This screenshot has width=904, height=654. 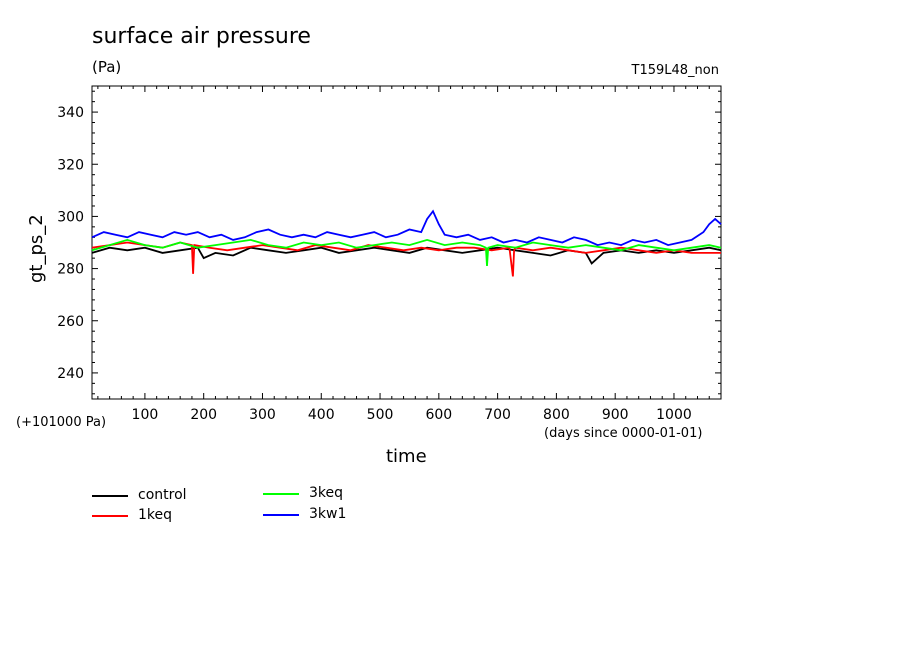 I want to click on x-tick-label: 500, so click(x=380, y=415).